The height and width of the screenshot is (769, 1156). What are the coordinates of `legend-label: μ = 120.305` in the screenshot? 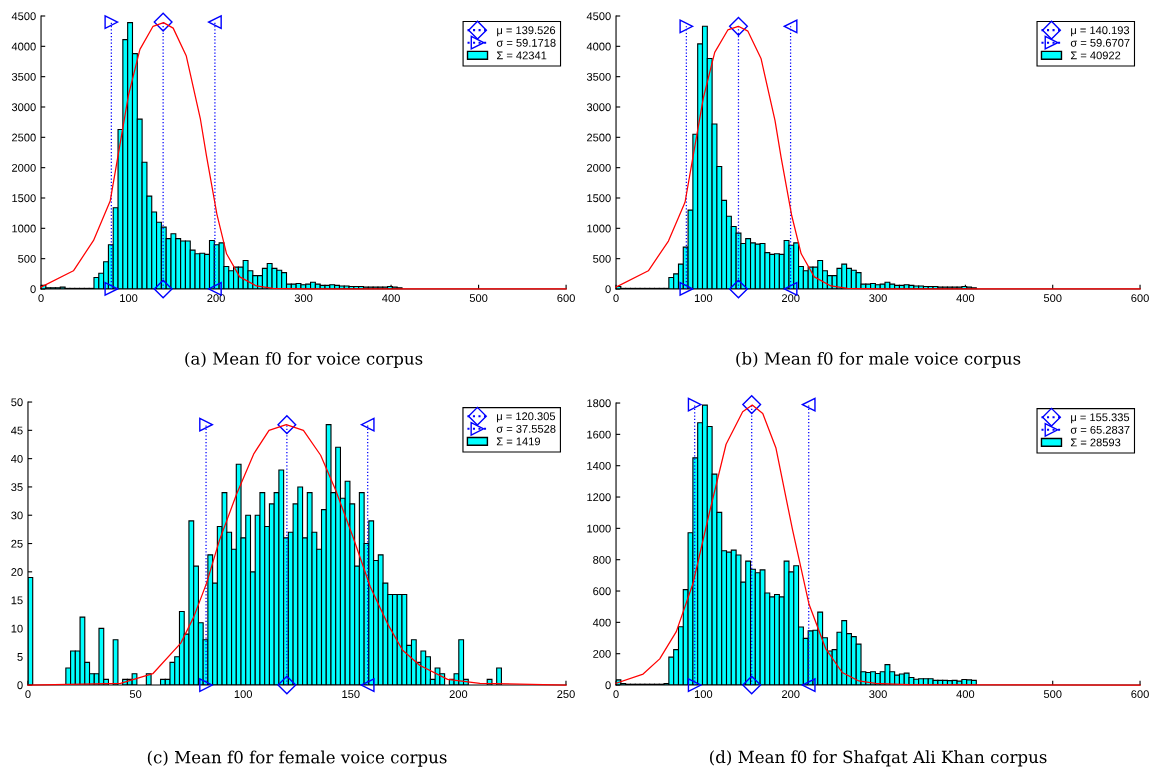 It's located at (526, 417).